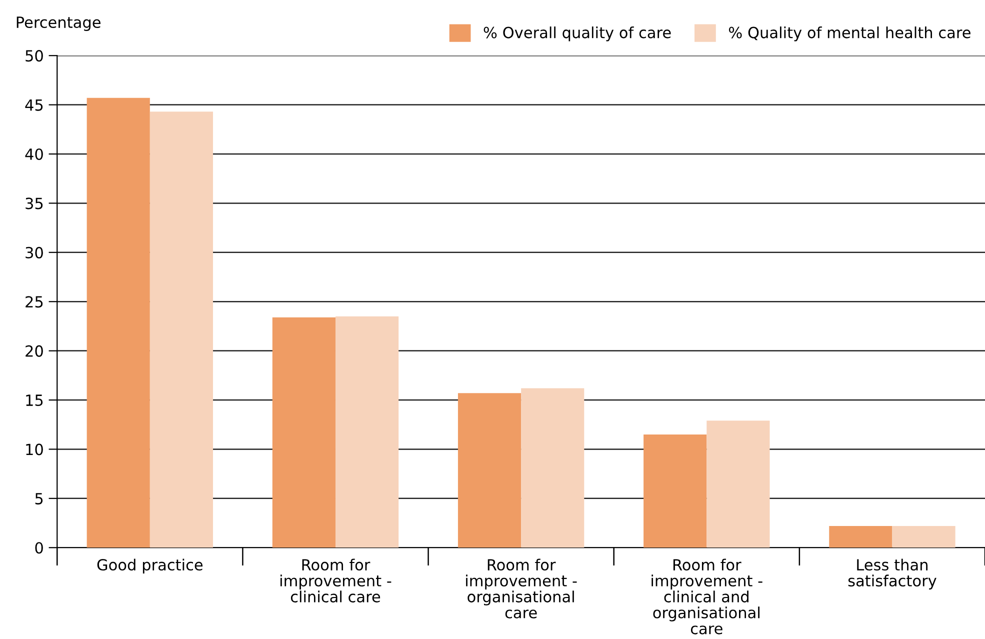 The height and width of the screenshot is (639, 985). What do you see at coordinates (34, 56) in the screenshot?
I see `y-tick-label: 50` at bounding box center [34, 56].